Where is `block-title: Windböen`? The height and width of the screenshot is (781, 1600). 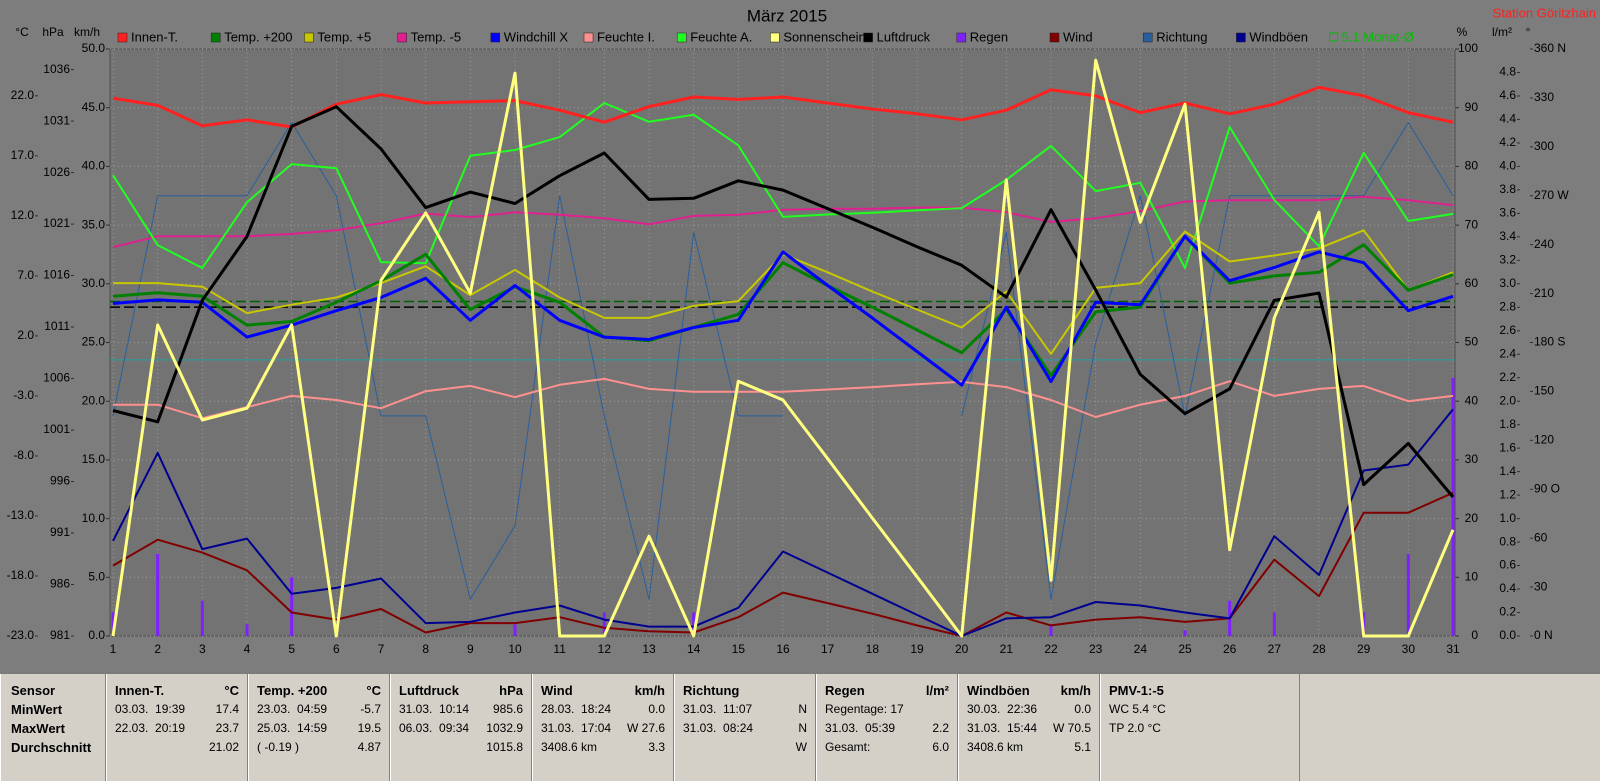
block-title: Windböen is located at coordinates (998, 690).